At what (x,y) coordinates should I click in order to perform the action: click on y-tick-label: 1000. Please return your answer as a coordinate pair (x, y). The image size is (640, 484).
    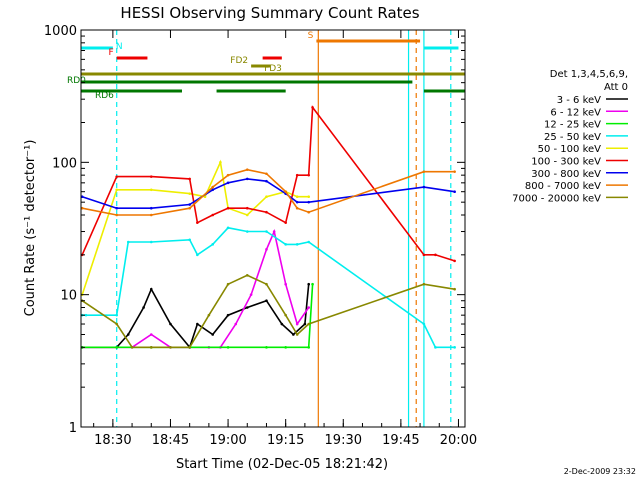
    Looking at the image, I should click on (60, 31).